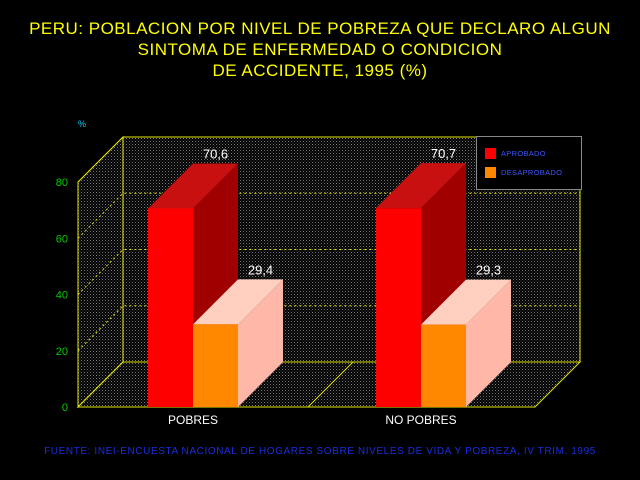 The height and width of the screenshot is (480, 640). What do you see at coordinates (65, 408) in the screenshot?
I see `y-tick-label: 0` at bounding box center [65, 408].